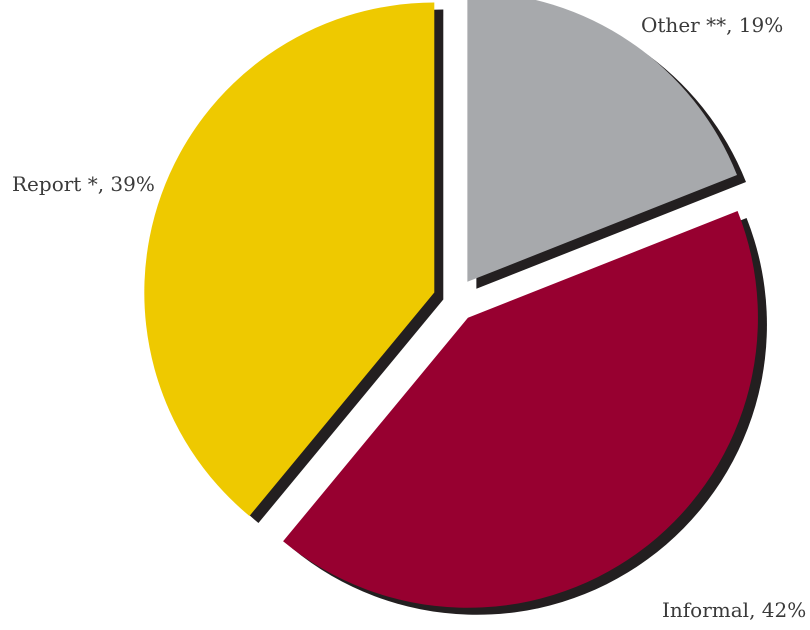 Image resolution: width=810 pixels, height=630 pixels. What do you see at coordinates (602, 141) in the screenshot?
I see `pie-slice-other` at bounding box center [602, 141].